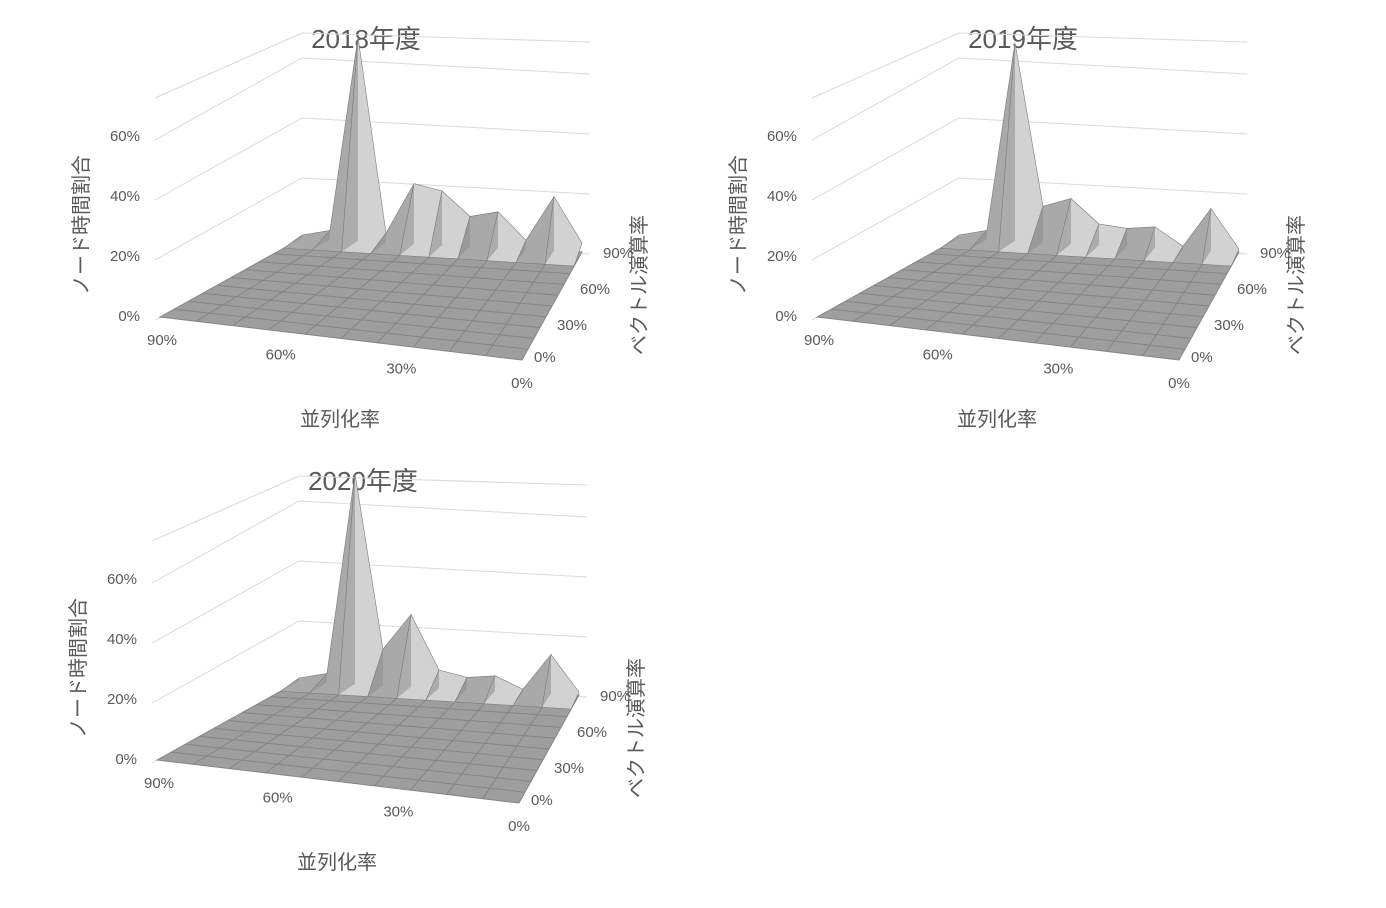 The height and width of the screenshot is (908, 1386). Describe the element at coordinates (372, 99) in the screenshot. I see `z-gridline` at that location.